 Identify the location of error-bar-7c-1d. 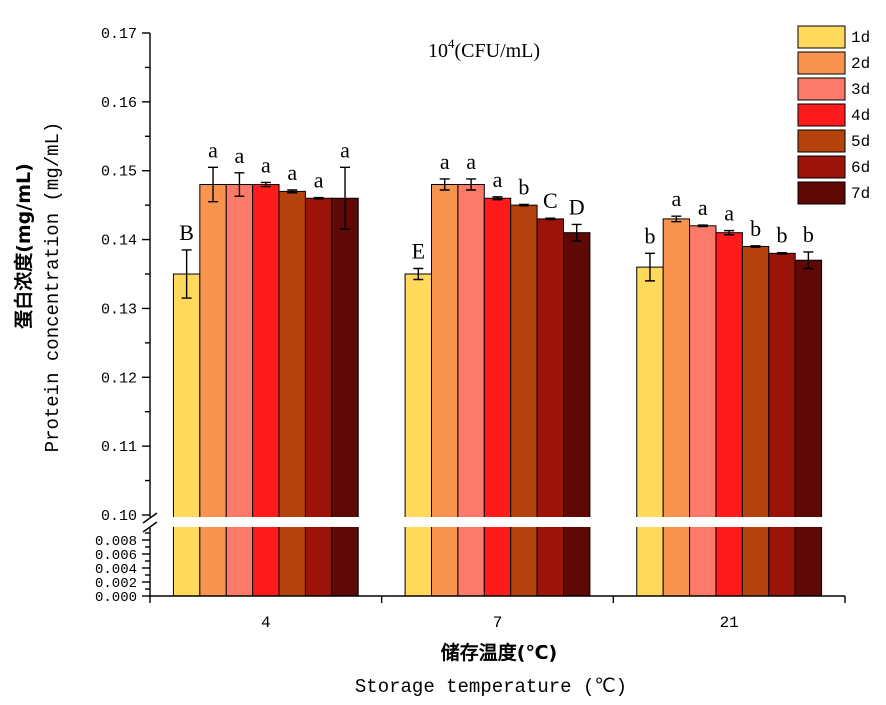
(418, 274).